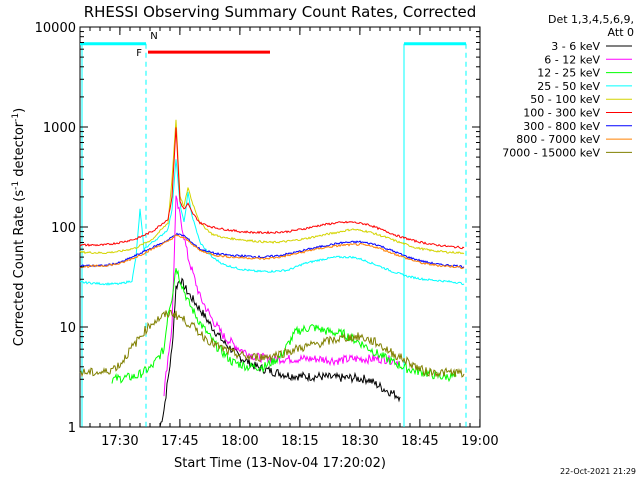 The image size is (640, 480). I want to click on timestamp: 22-Oct-2021 21:29, so click(598, 471).